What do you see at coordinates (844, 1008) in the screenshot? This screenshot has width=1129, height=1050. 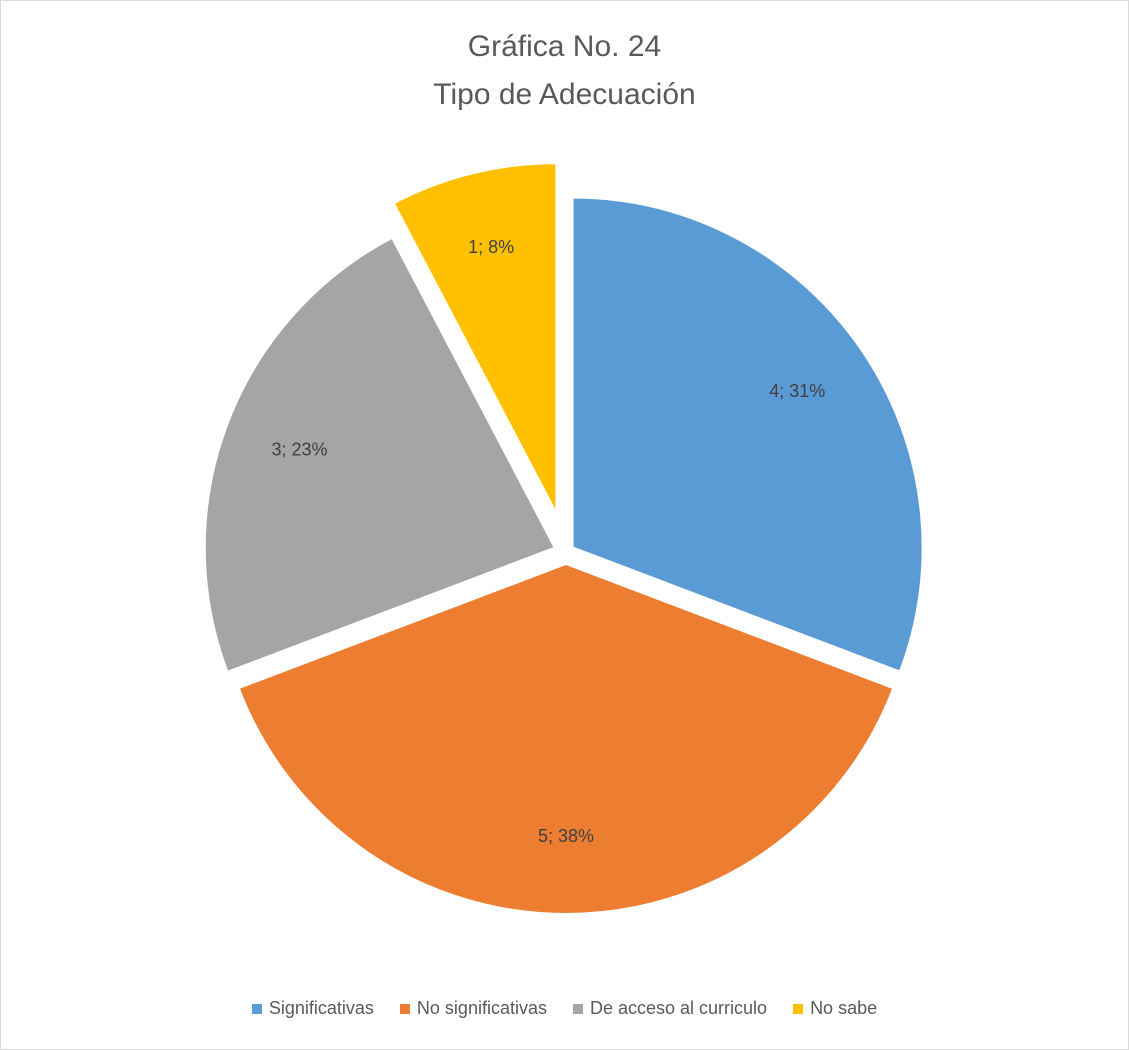 I see `legend-label-no-sabe: No sabe` at bounding box center [844, 1008].